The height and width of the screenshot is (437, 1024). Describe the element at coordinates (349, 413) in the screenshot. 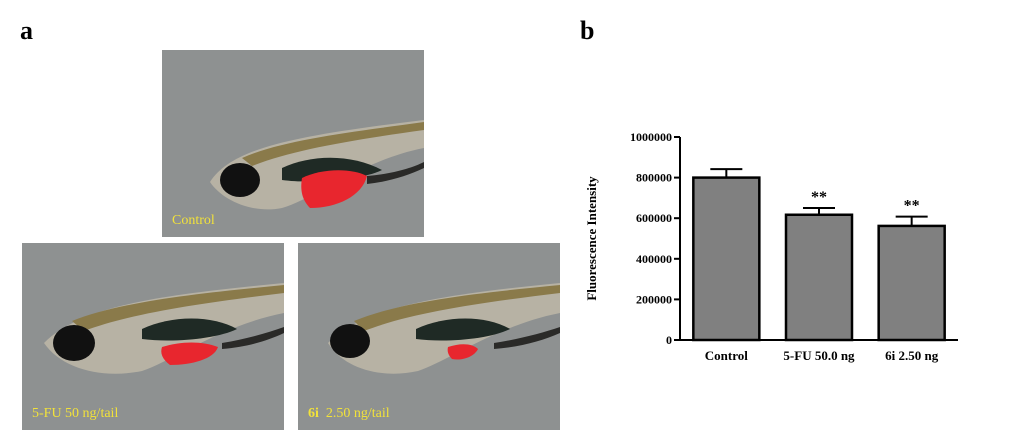

I see `6i-image-label: 6i 2.50 ng/tail` at that location.